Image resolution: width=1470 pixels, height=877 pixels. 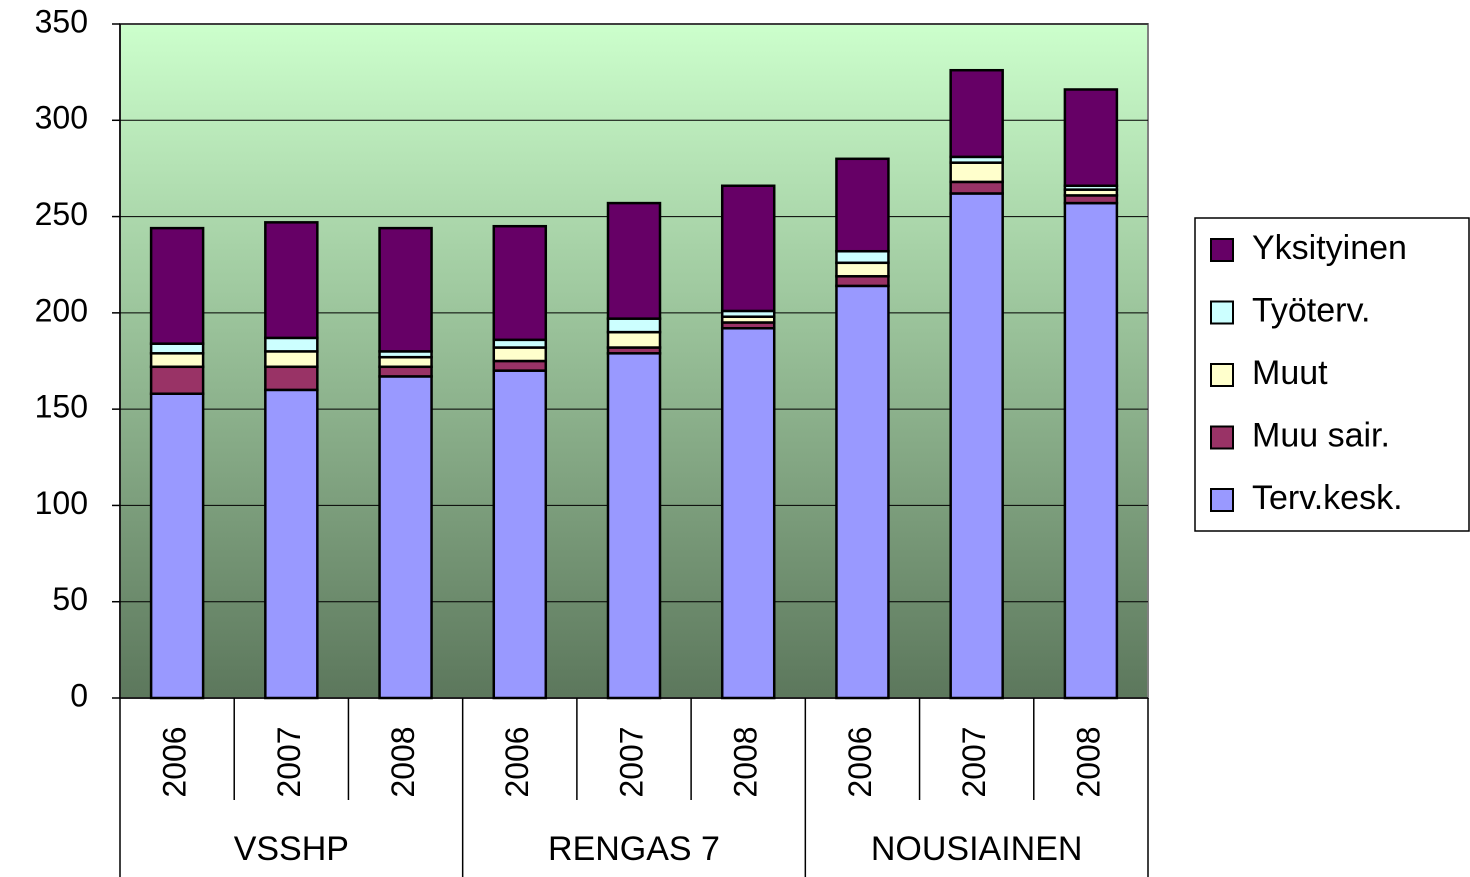 I want to click on legend-label: Muut, so click(x=1290, y=373).